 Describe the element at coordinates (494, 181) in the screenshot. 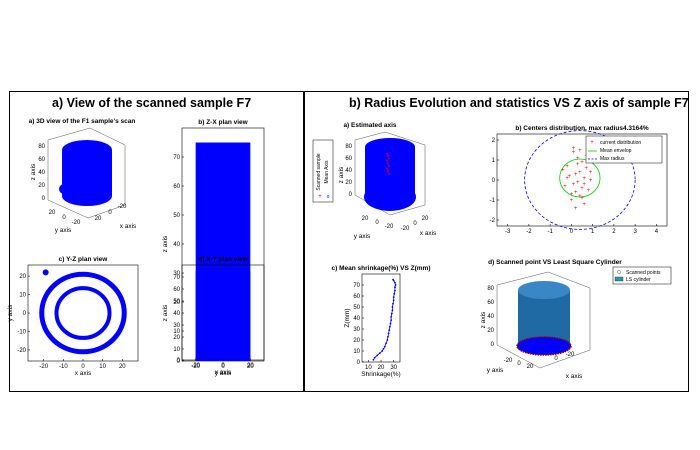

I see `y-tick-label-cen-2: 0` at that location.